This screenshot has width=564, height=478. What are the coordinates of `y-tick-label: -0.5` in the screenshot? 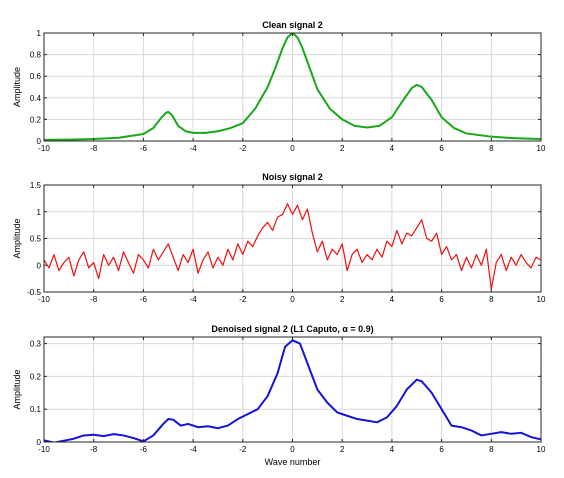 It's located at (34, 292).